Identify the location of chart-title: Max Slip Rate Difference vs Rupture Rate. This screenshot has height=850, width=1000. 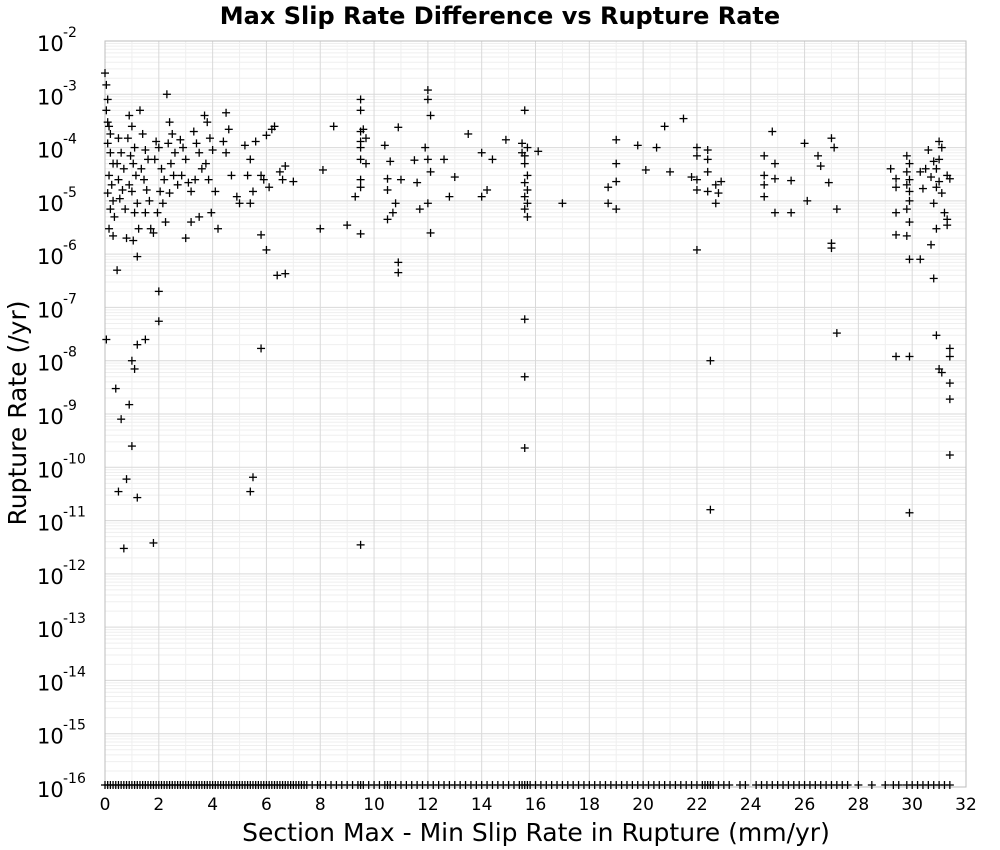
(500, 16).